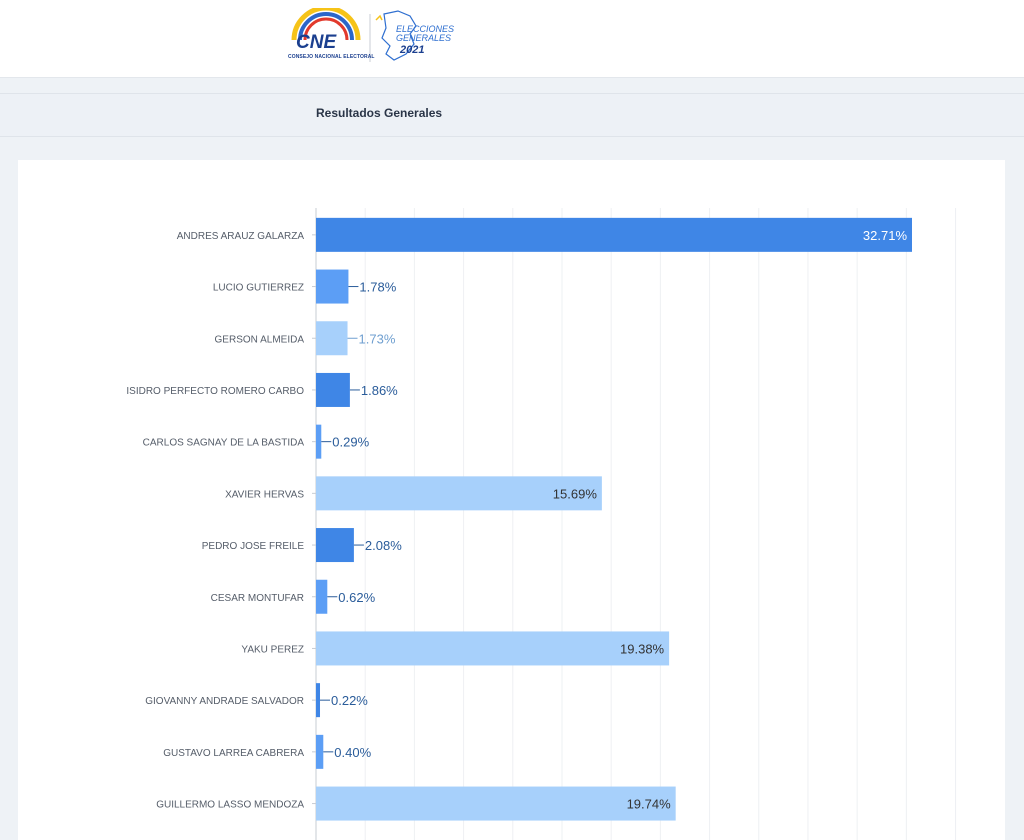 The height and width of the screenshot is (840, 1024). Describe the element at coordinates (642, 648) in the screenshot. I see `value-label: 19.38%` at that location.